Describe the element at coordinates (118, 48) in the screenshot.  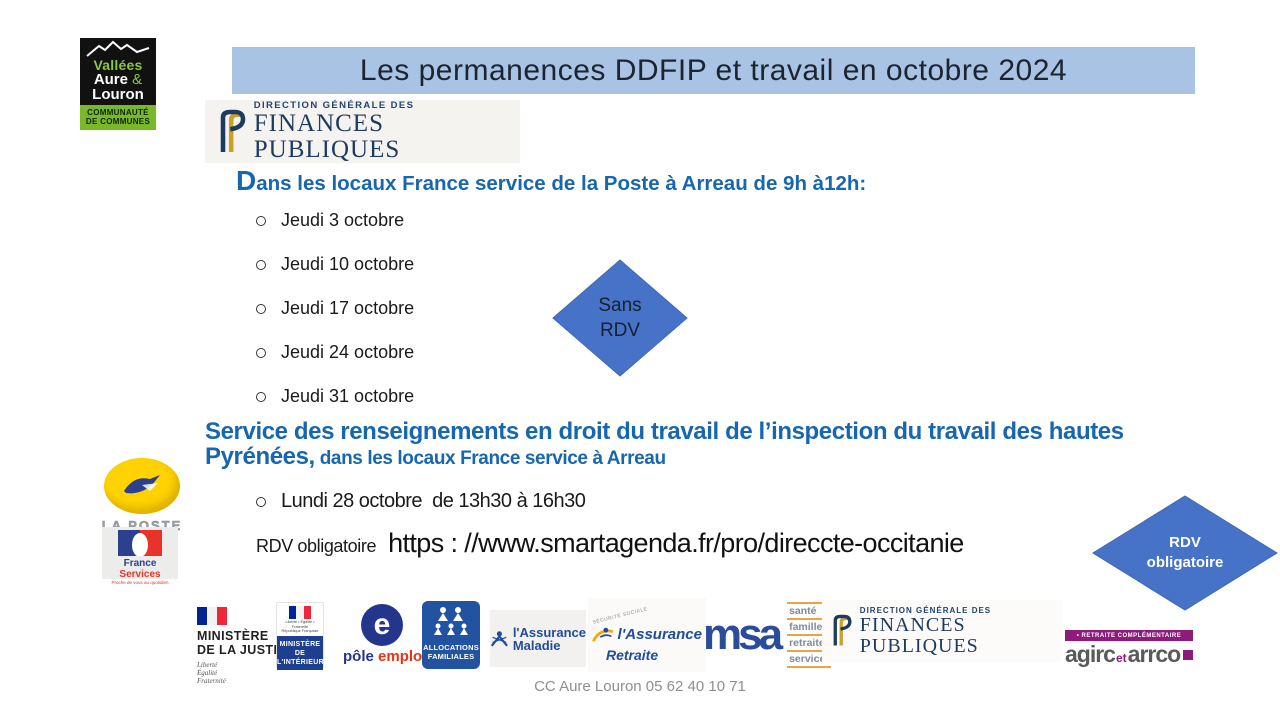
I see `mountain-icon` at that location.